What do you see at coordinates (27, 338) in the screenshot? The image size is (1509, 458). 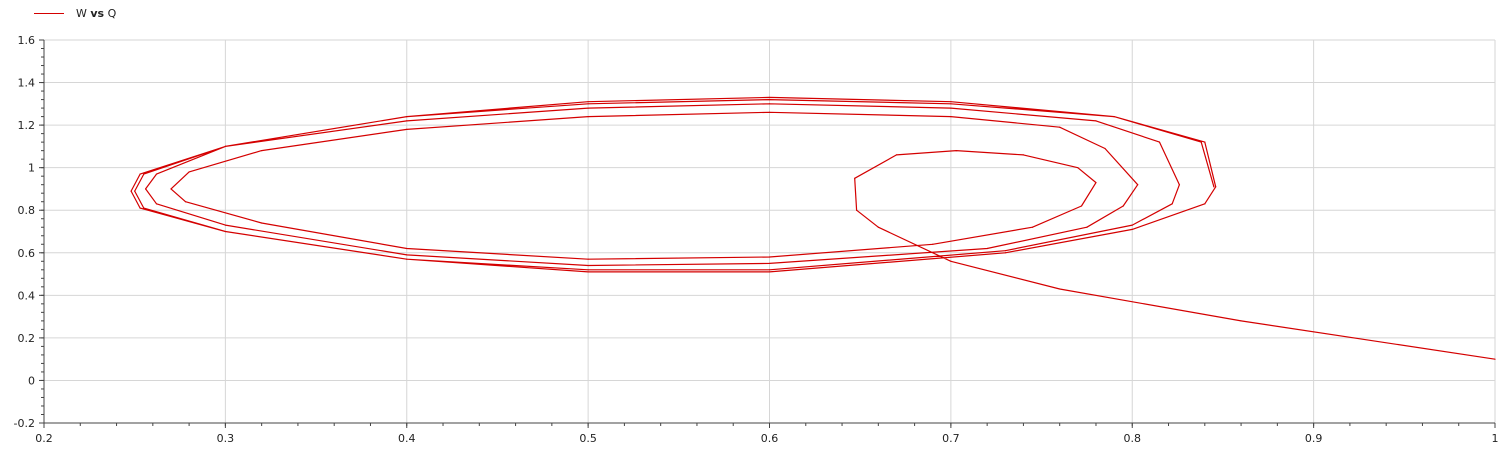 I see `y-tick-label: 0.2` at bounding box center [27, 338].